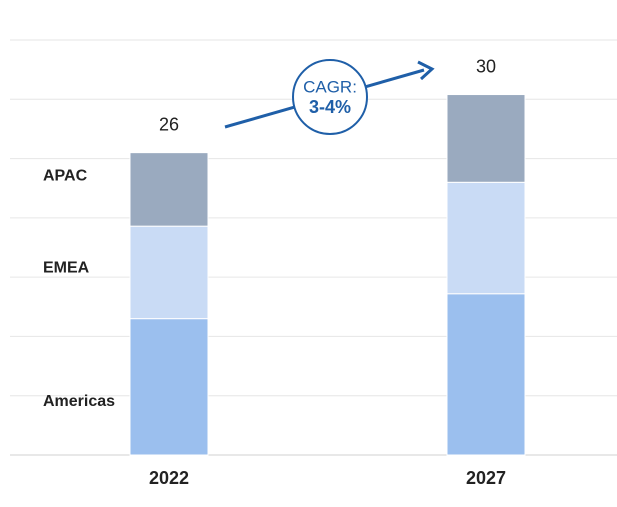  What do you see at coordinates (330, 107) in the screenshot?
I see `cagr-value: 3-4%` at bounding box center [330, 107].